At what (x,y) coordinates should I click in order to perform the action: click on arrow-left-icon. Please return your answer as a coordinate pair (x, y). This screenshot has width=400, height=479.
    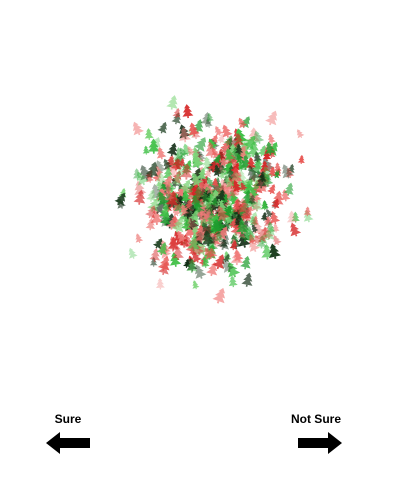
    Looking at the image, I should click on (68, 443).